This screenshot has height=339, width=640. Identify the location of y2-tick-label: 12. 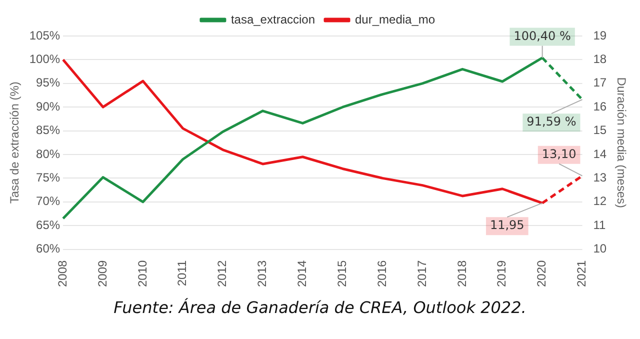
(600, 201).